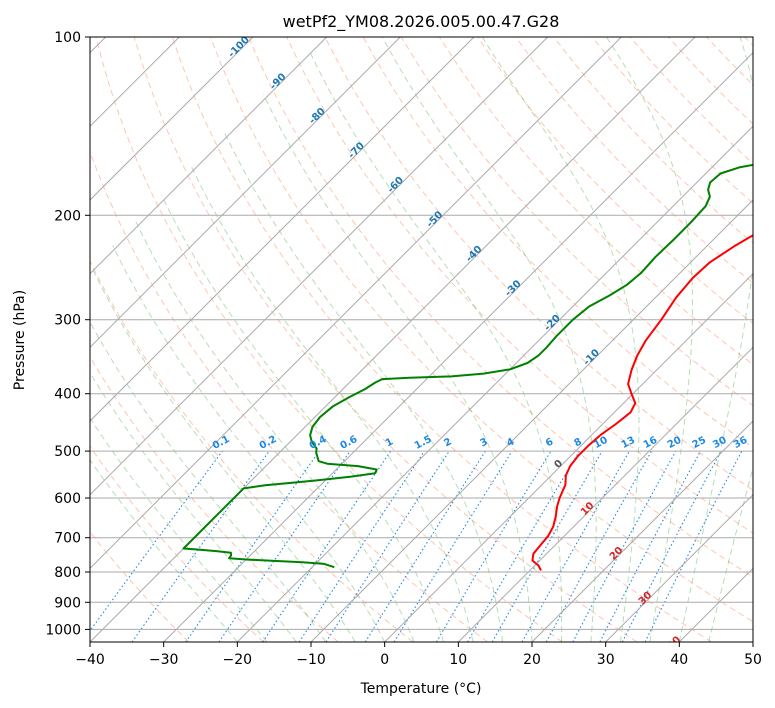 The image size is (775, 708). What do you see at coordinates (484, 442) in the screenshot?
I see `mixing-ratio-label: 3` at bounding box center [484, 442].